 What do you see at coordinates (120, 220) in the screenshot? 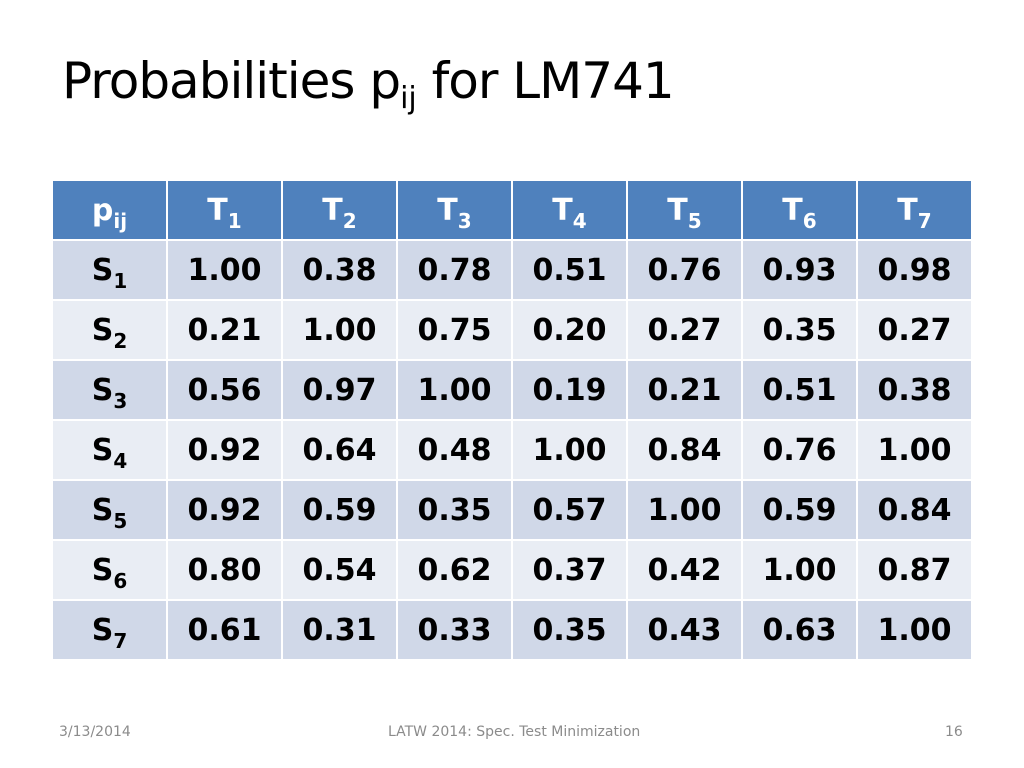
I see `corner-sub: ij` at bounding box center [120, 220].